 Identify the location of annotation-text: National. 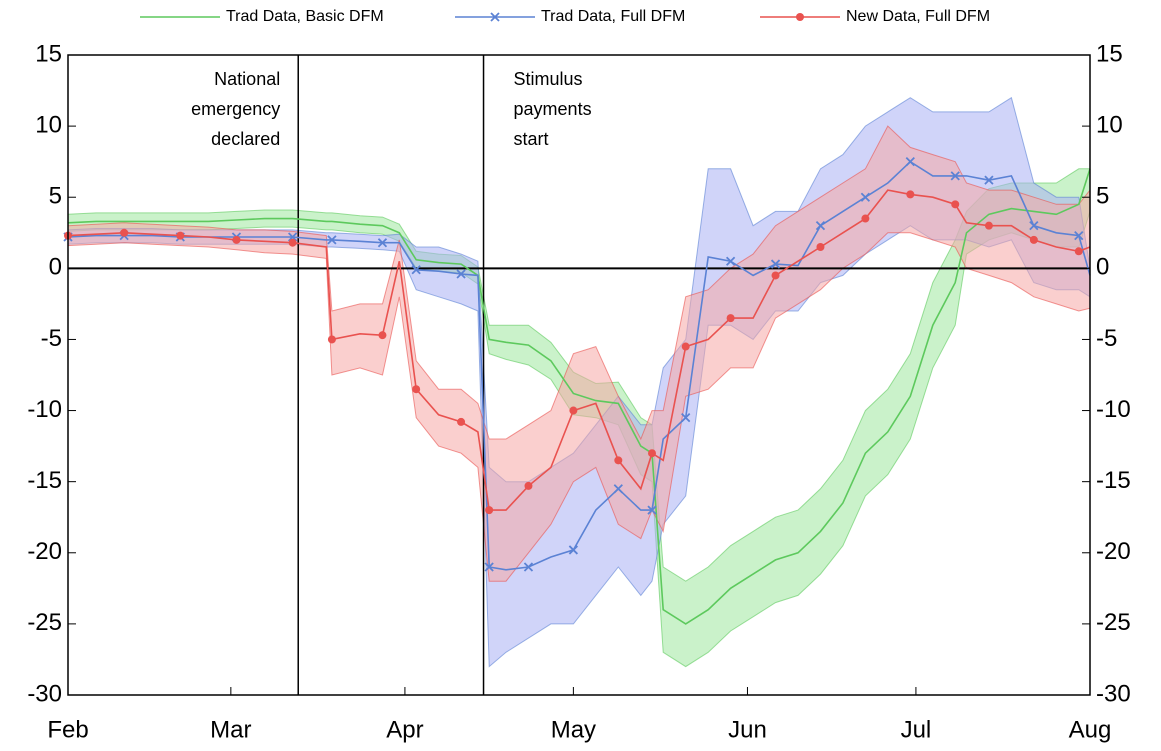
(247, 79).